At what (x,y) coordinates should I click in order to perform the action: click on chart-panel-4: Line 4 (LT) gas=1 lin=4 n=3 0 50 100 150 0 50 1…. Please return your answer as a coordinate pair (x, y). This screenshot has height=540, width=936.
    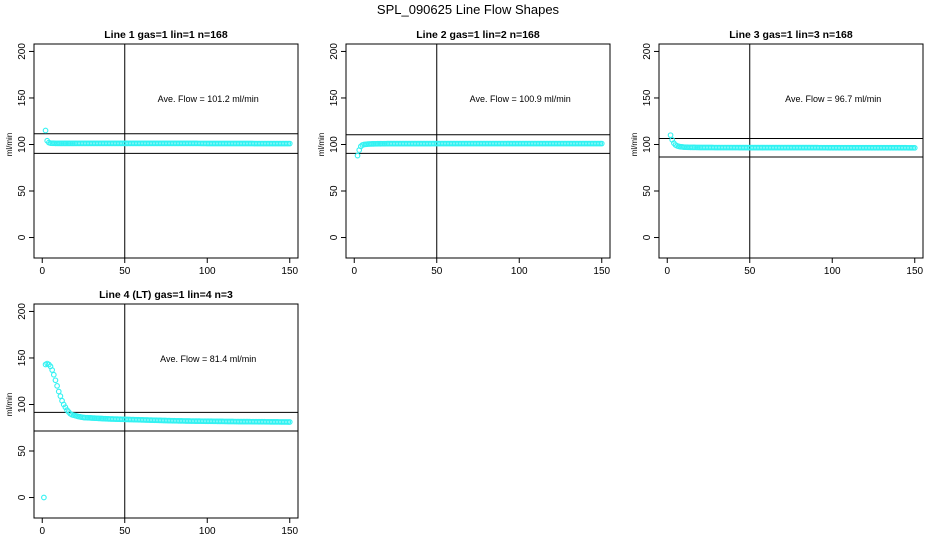
    Looking at the image, I should click on (152, 413).